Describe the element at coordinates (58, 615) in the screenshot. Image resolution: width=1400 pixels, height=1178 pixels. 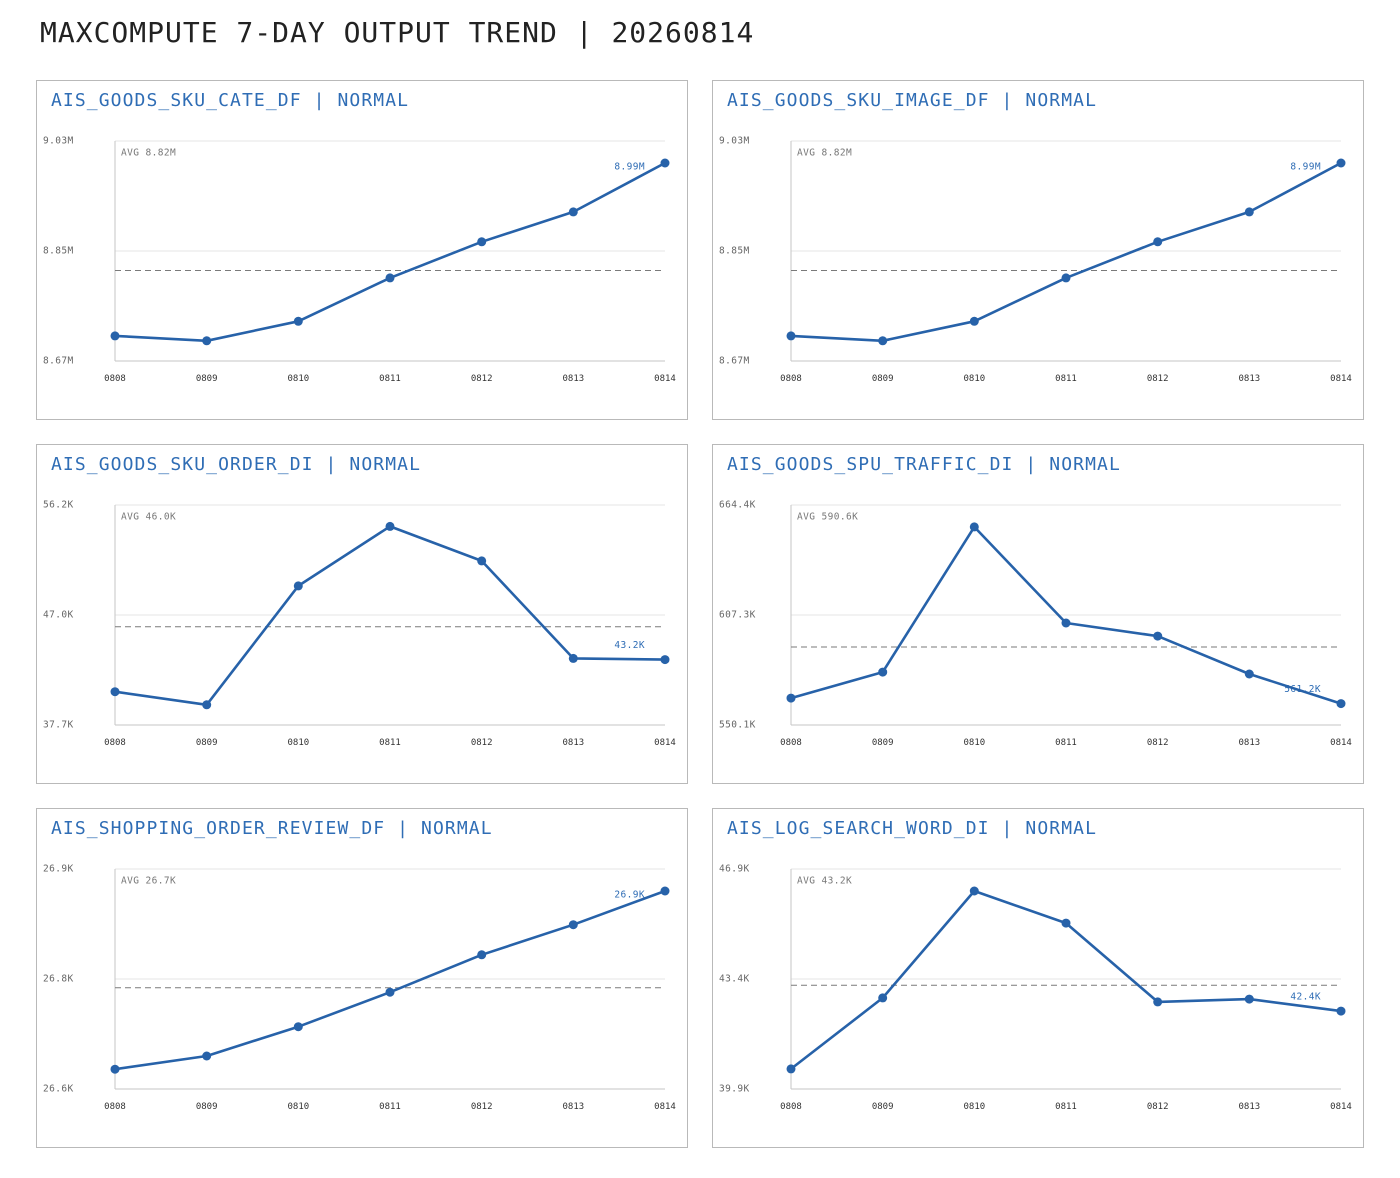
I see `y-tick-label: 47.0K` at that location.